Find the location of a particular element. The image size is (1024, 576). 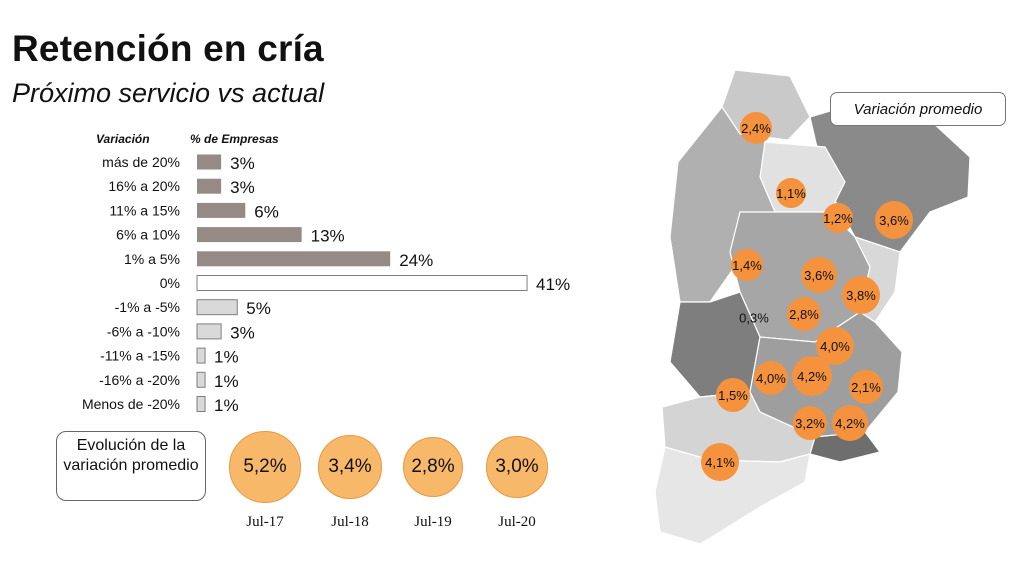

map-value-bubble: 3,8% is located at coordinates (861, 295).